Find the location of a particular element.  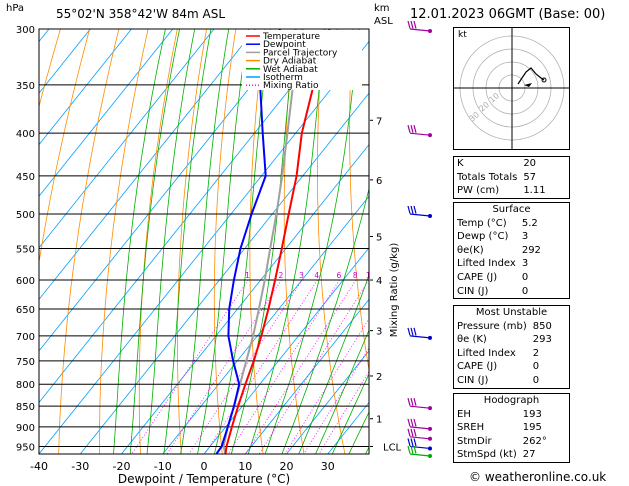

mixing-ratio-label: 25 is located at coordinates (427, 275).